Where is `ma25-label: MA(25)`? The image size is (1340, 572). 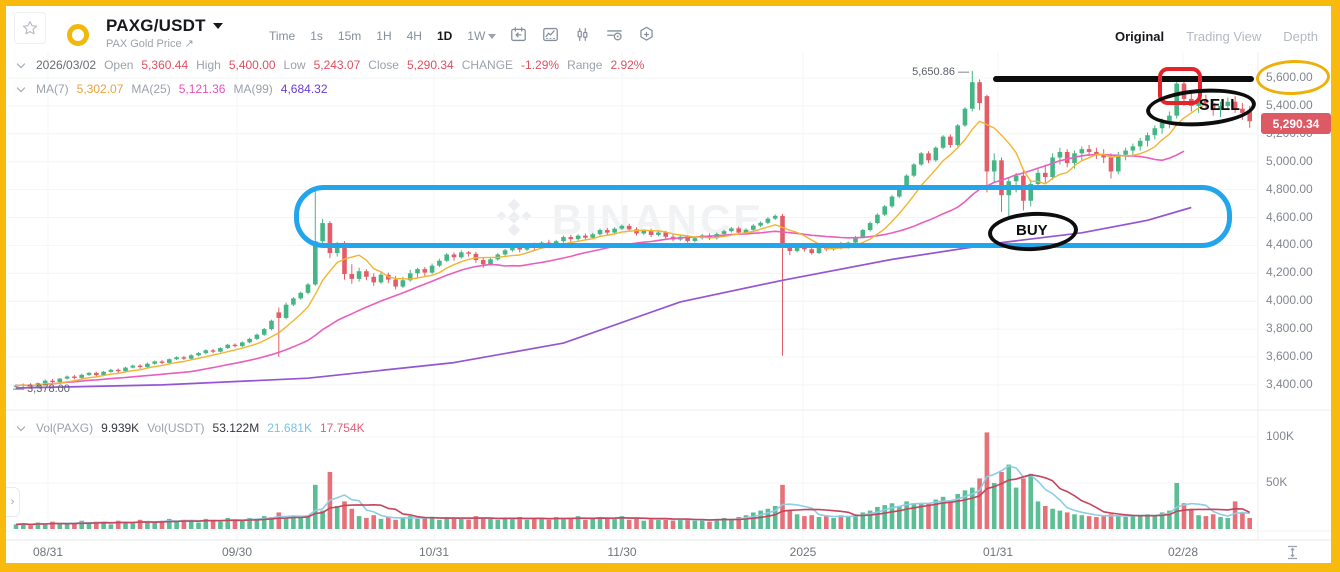 ma25-label: MA(25) is located at coordinates (151, 89).